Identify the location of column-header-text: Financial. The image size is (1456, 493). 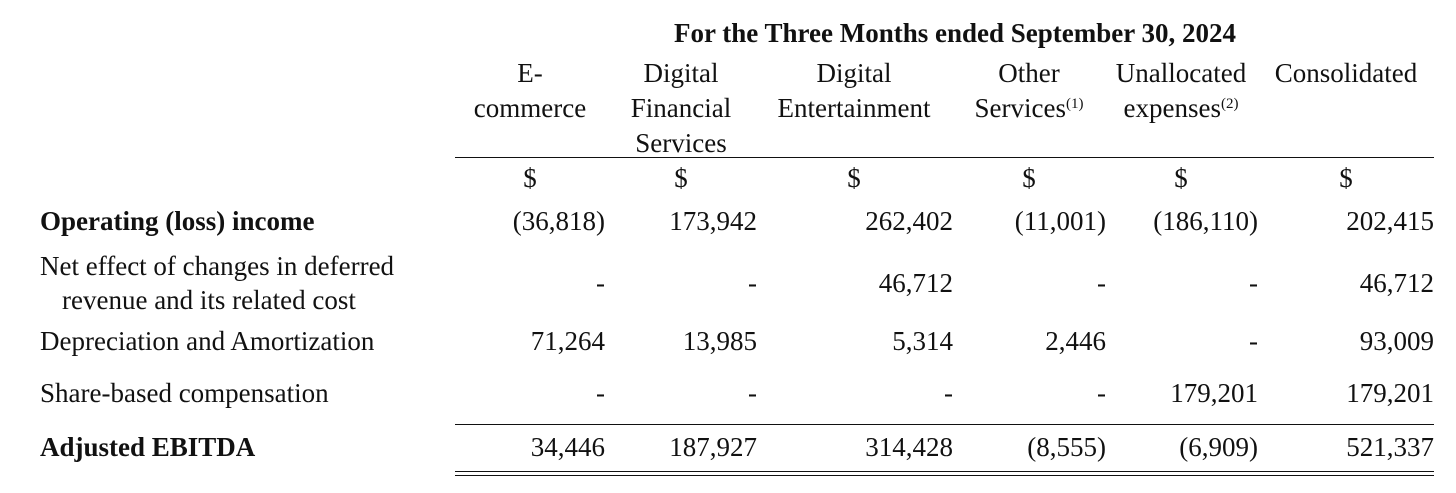
(681, 108).